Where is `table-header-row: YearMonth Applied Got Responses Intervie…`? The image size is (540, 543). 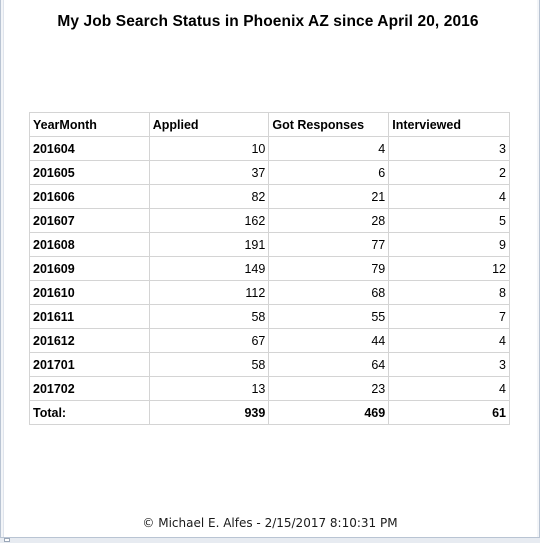 table-header-row: YearMonth Applied Got Responses Intervie… is located at coordinates (269, 124).